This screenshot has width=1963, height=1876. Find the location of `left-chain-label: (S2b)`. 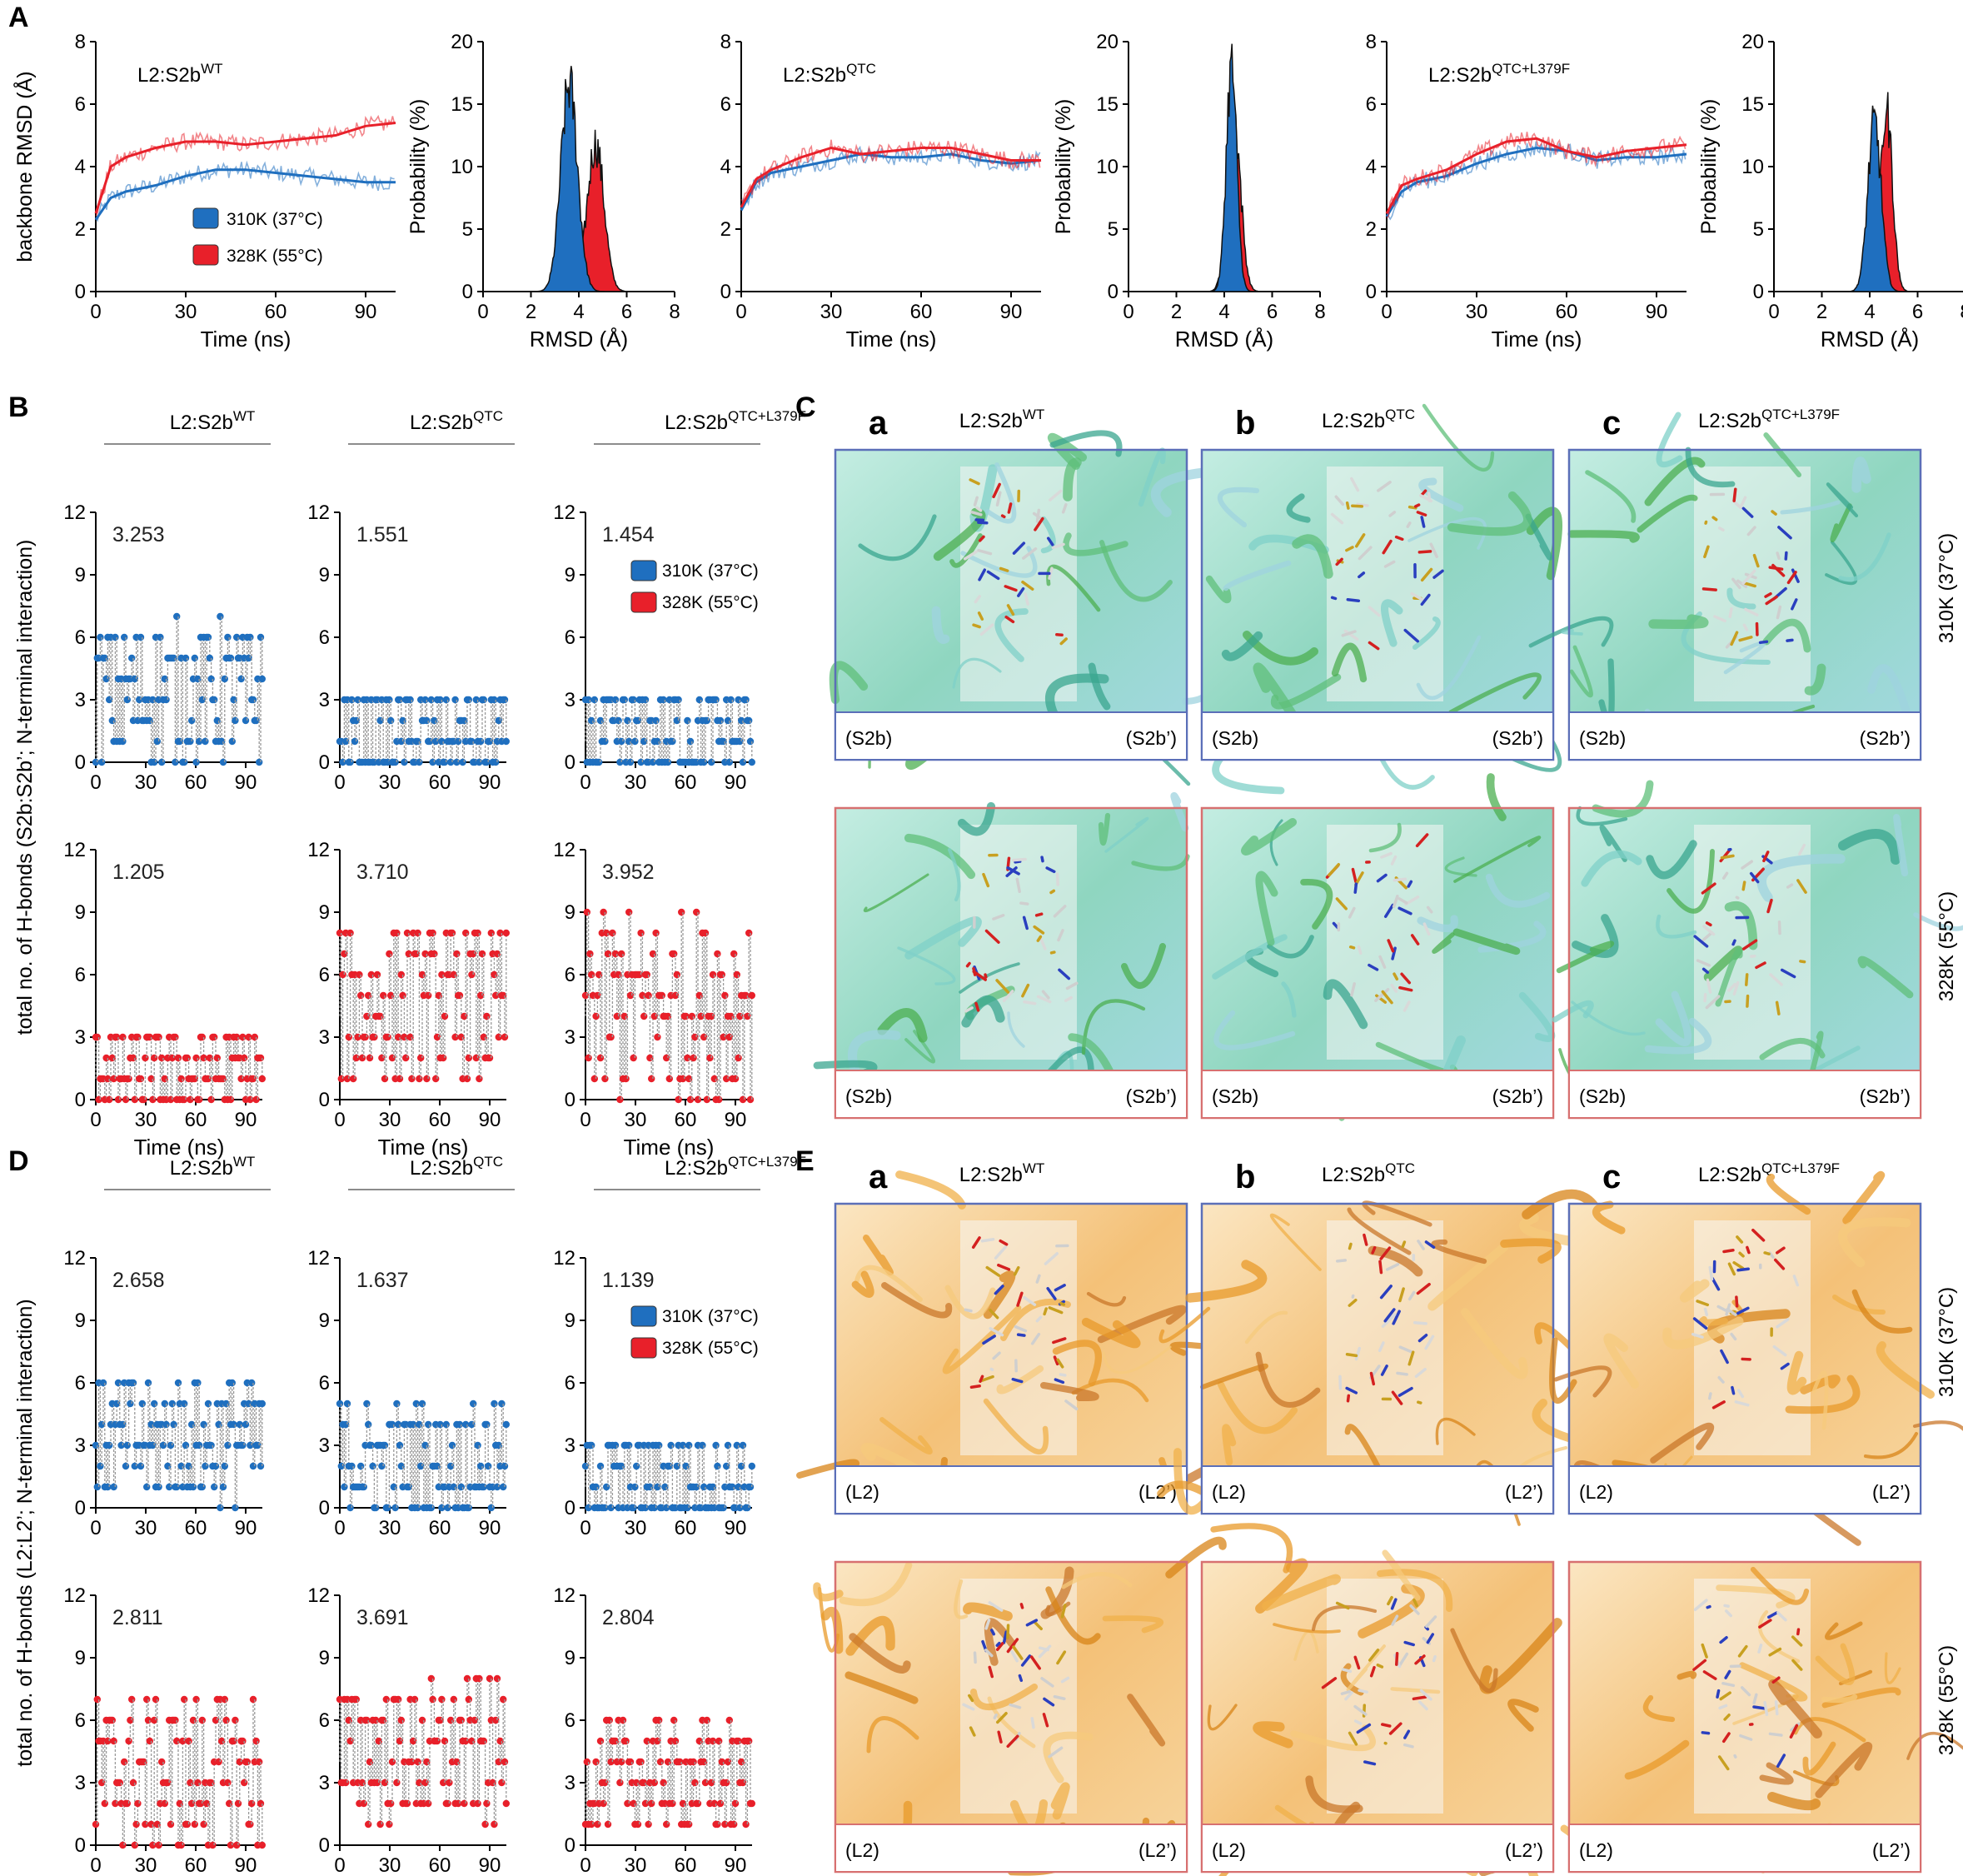

left-chain-label: (S2b) is located at coordinates (1235, 1096).